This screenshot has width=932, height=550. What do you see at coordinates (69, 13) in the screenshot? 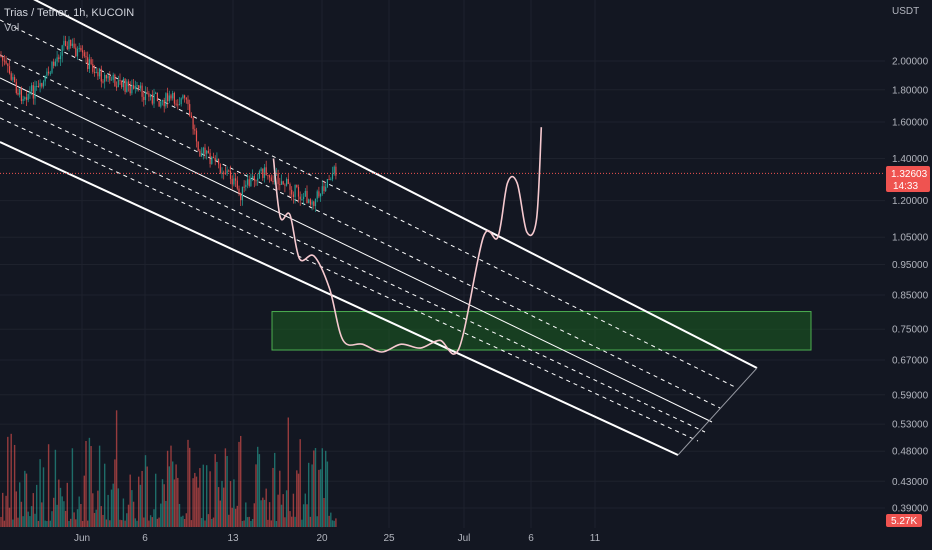
I see `symbol-title: Trias / Tether, 1h, KUCOIN` at bounding box center [69, 13].